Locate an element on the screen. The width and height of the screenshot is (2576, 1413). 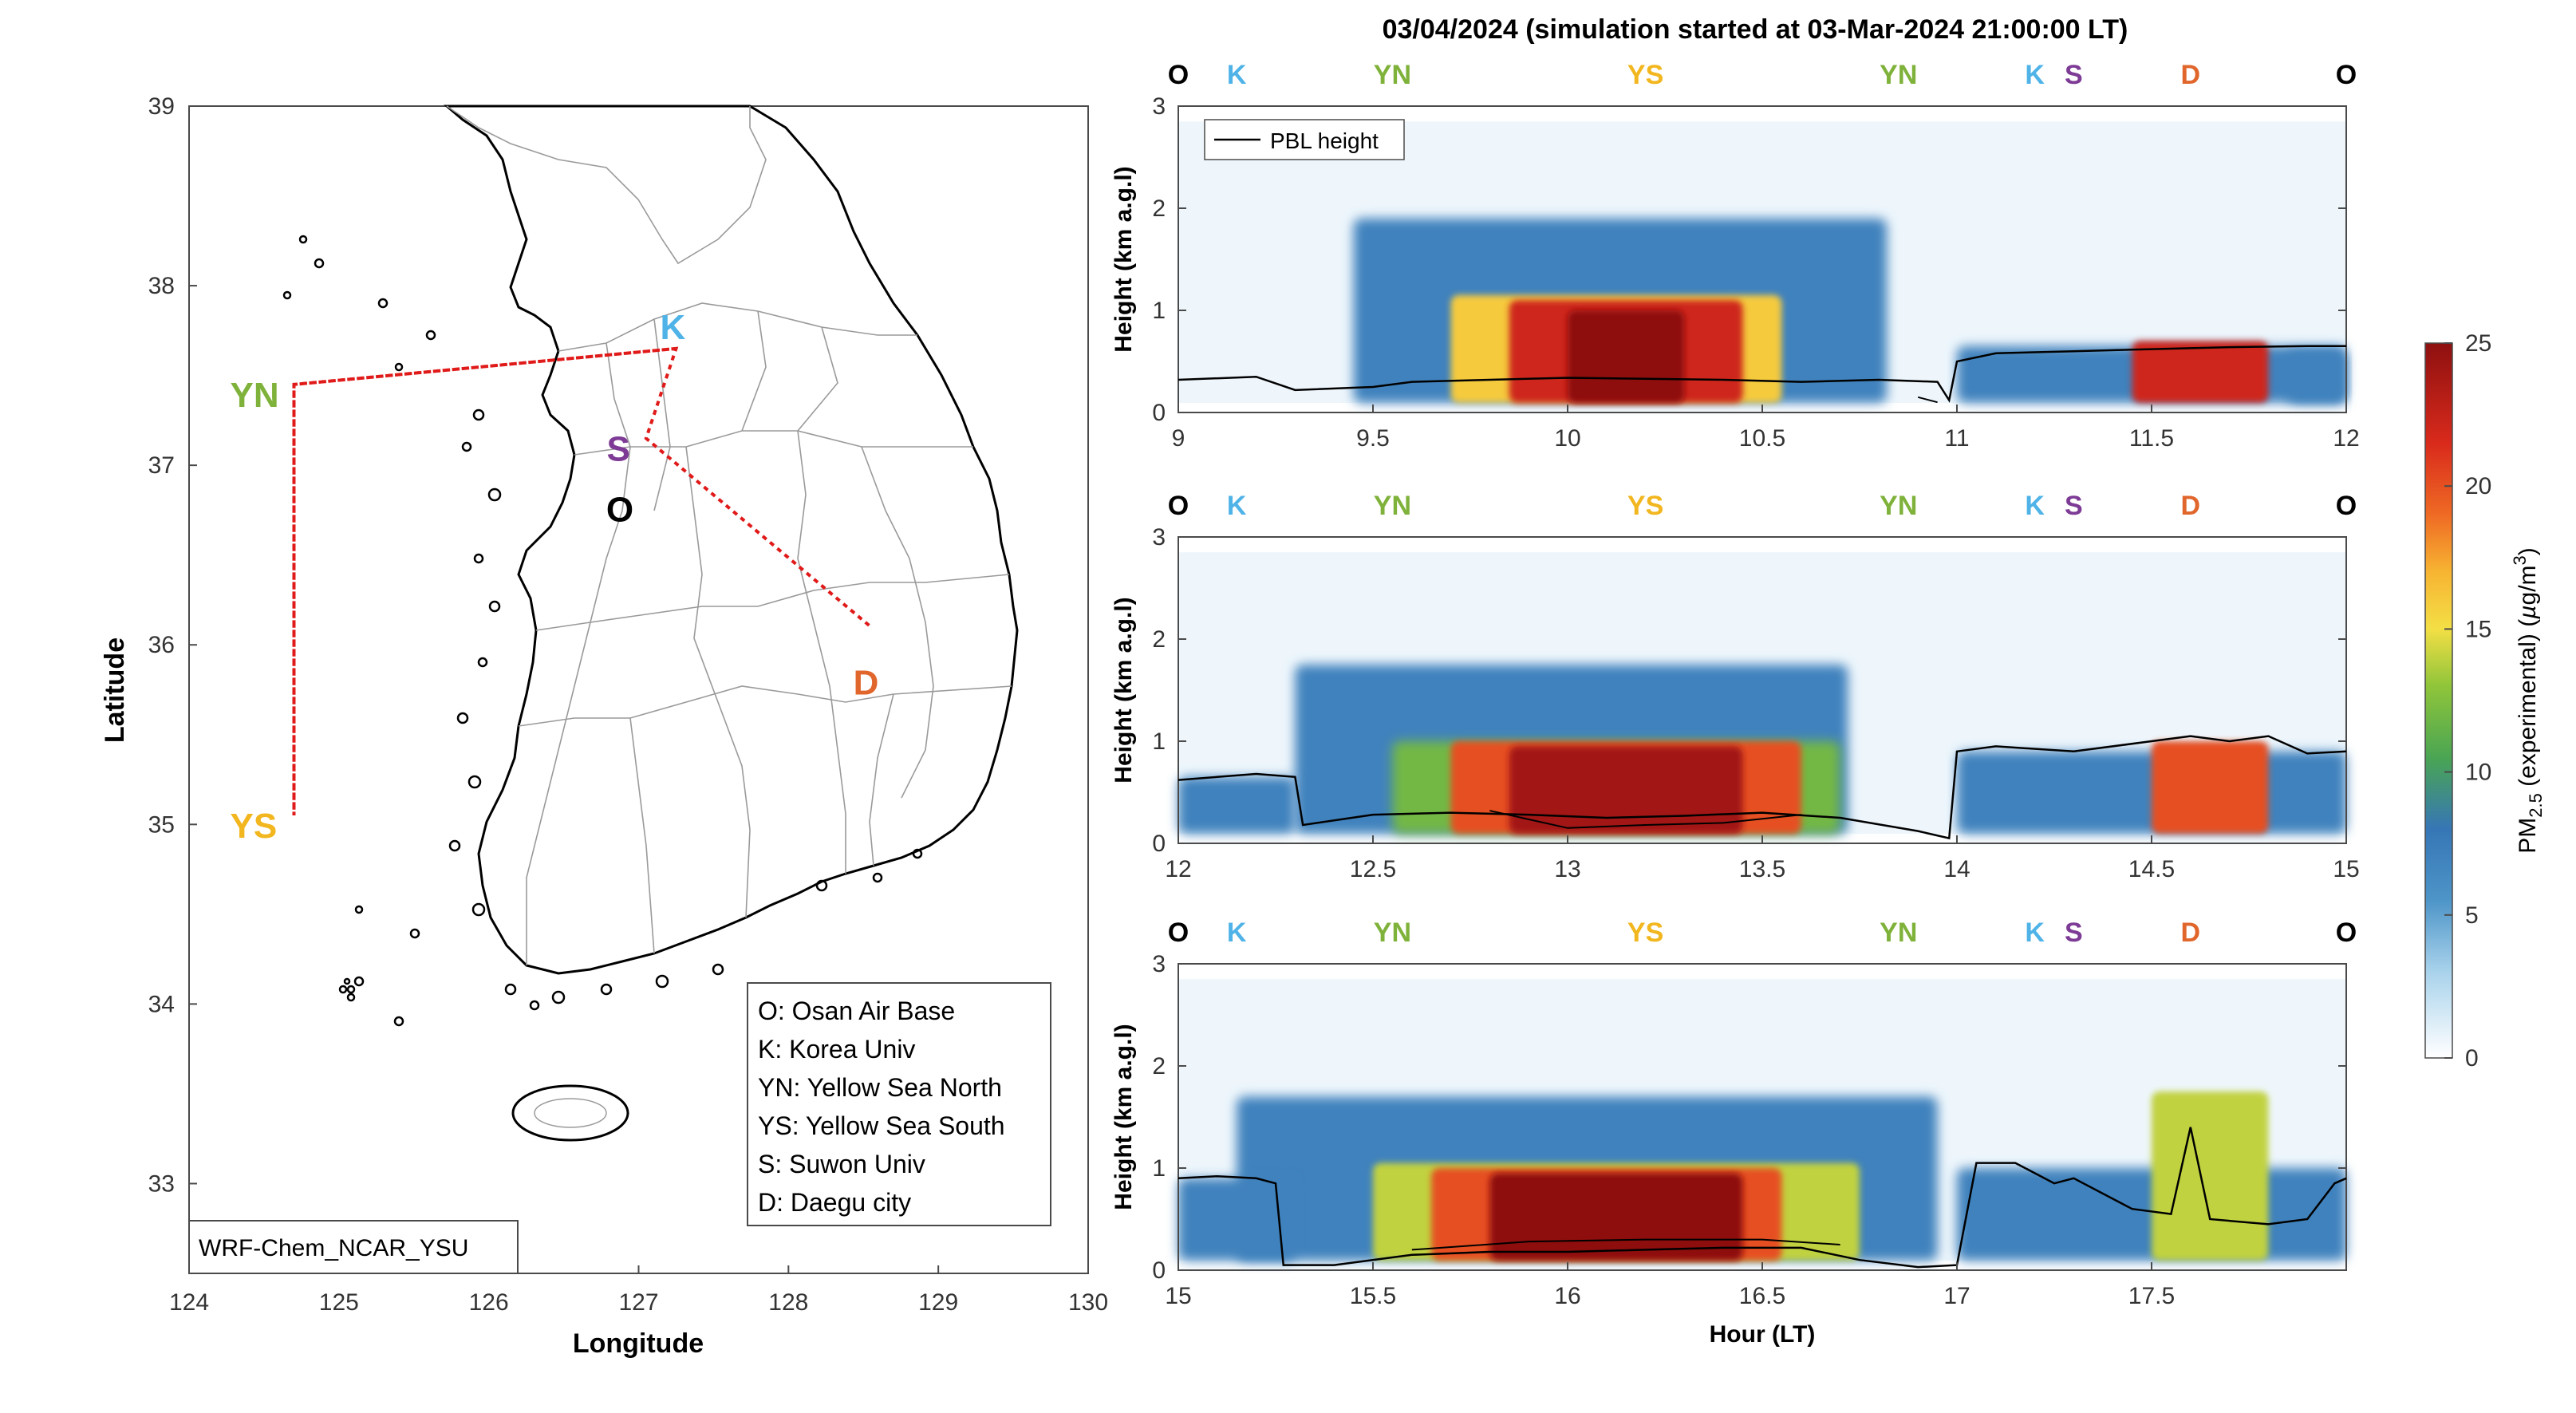
panel-xlabel: Hour (LT) is located at coordinates (1763, 1334).